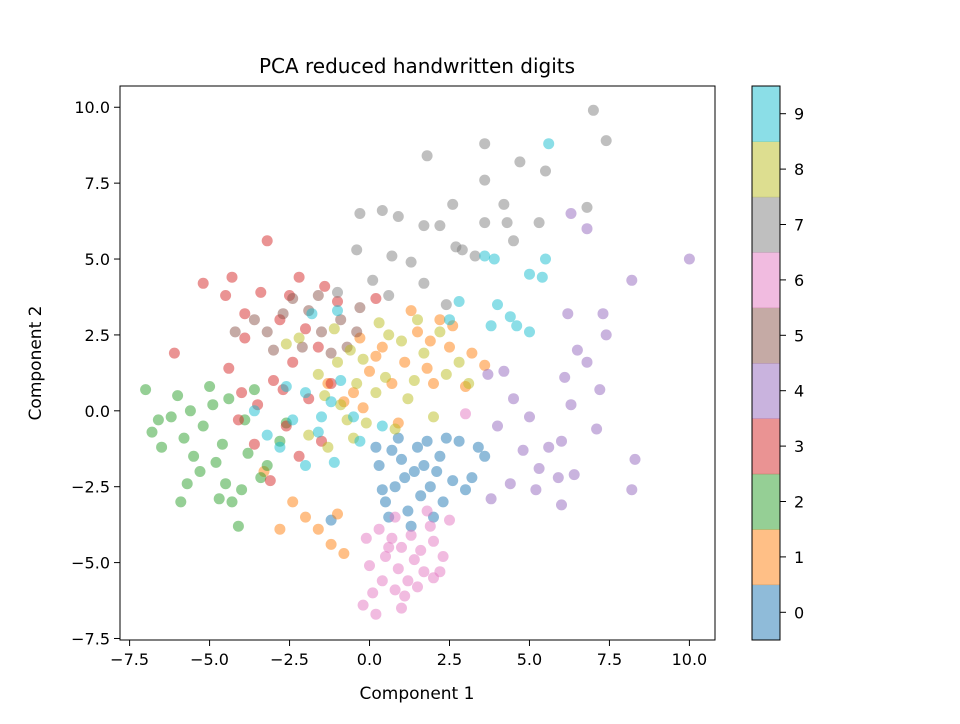 The width and height of the screenshot is (960, 724). Describe the element at coordinates (799, 557) in the screenshot. I see `colorbar-tick-label: 1` at that location.